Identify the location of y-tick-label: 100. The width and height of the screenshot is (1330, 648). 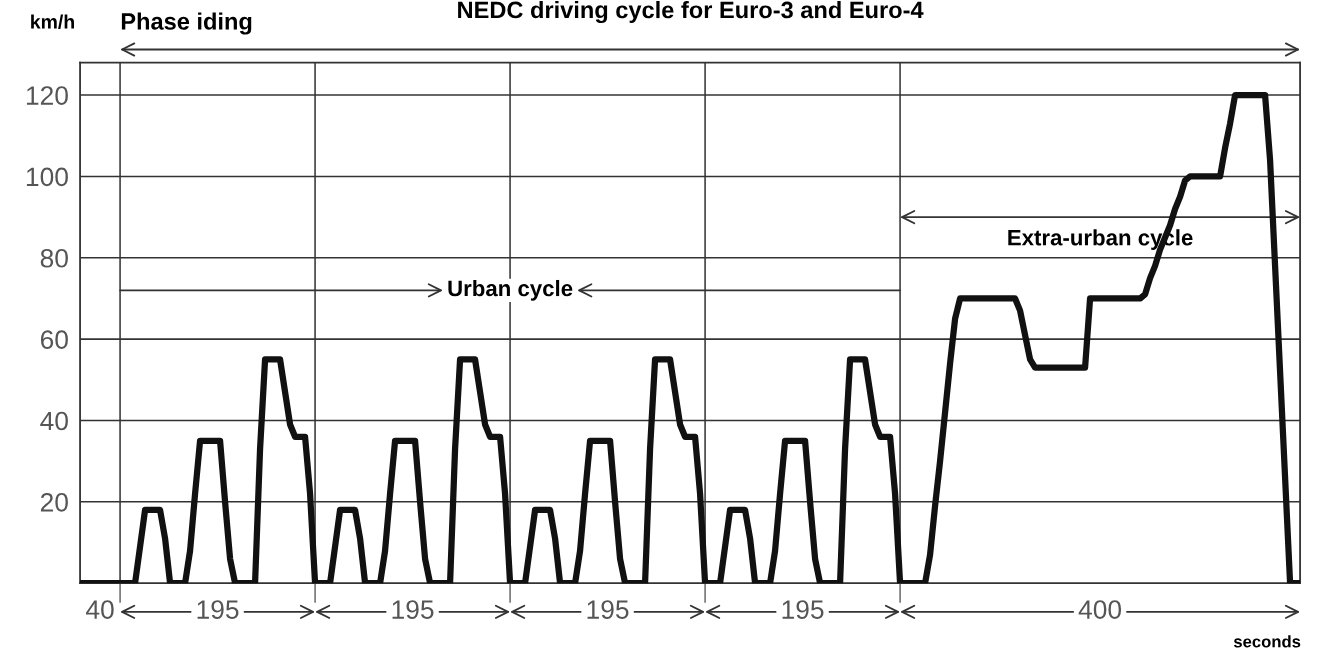
(47, 177).